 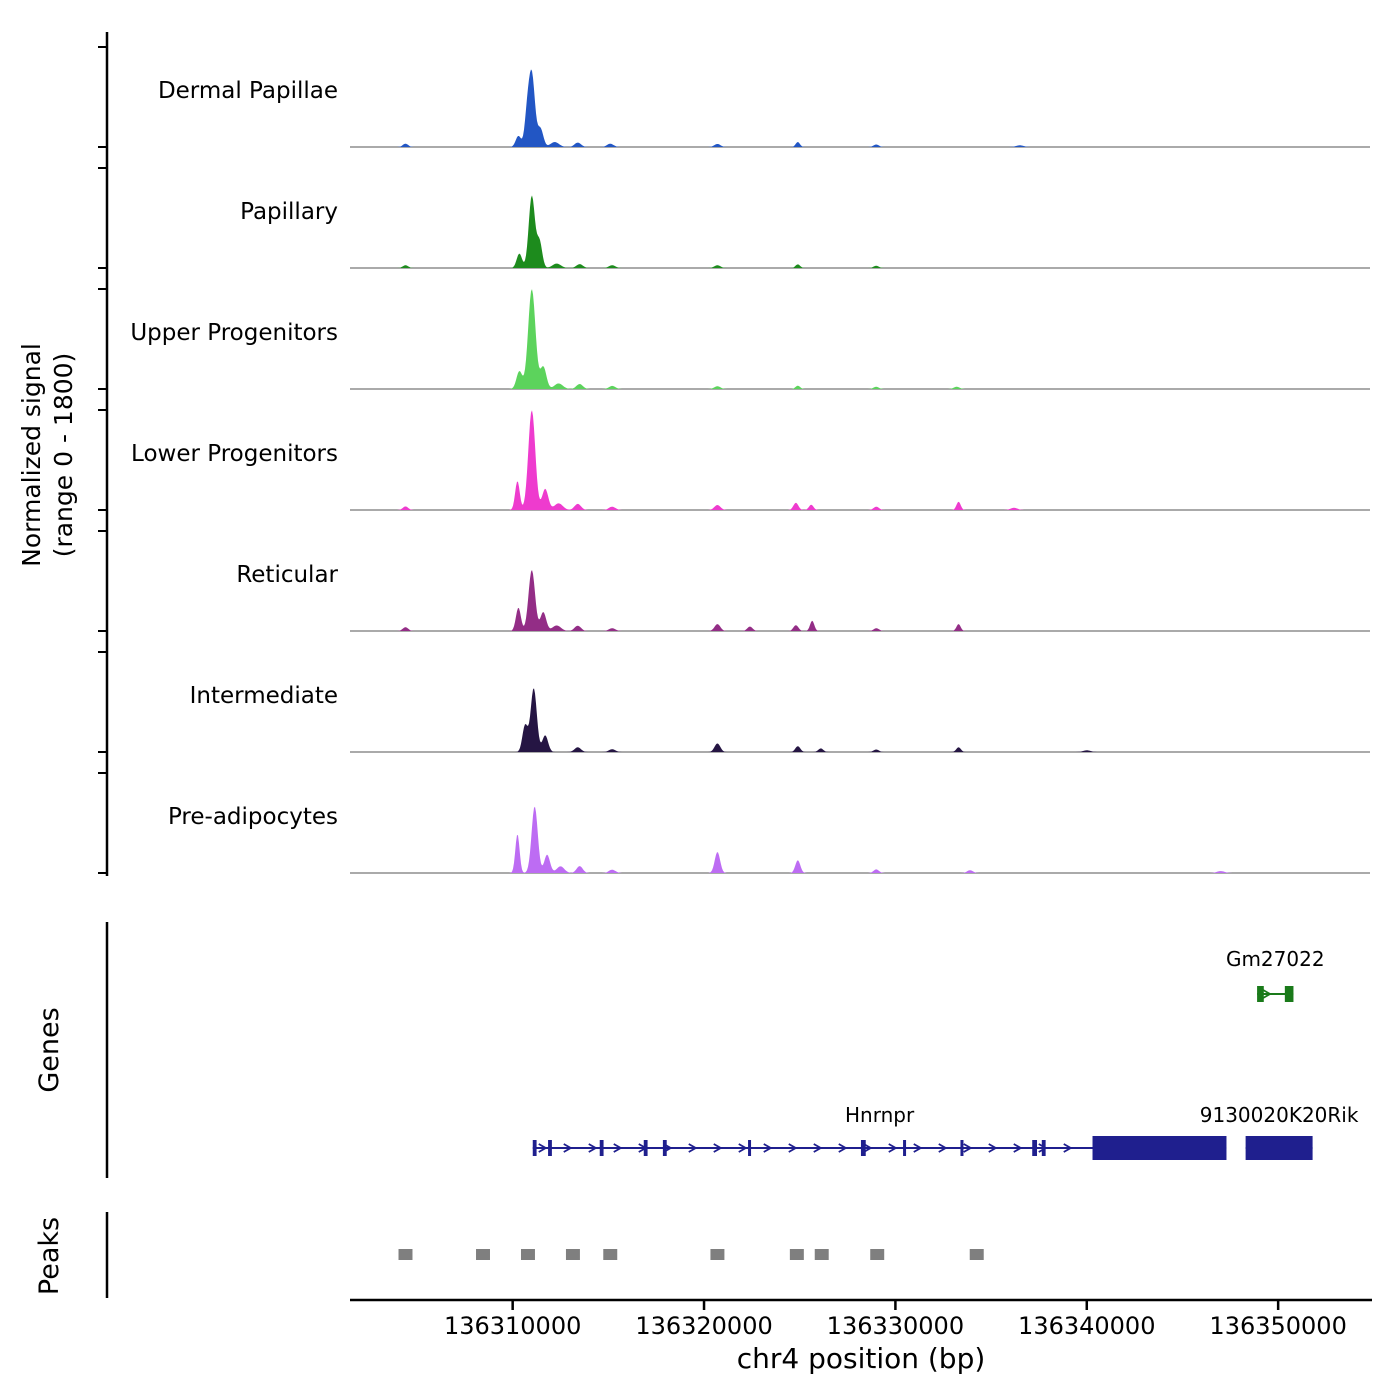 What do you see at coordinates (805, 232) in the screenshot?
I see `signal-track: Papillary` at bounding box center [805, 232].